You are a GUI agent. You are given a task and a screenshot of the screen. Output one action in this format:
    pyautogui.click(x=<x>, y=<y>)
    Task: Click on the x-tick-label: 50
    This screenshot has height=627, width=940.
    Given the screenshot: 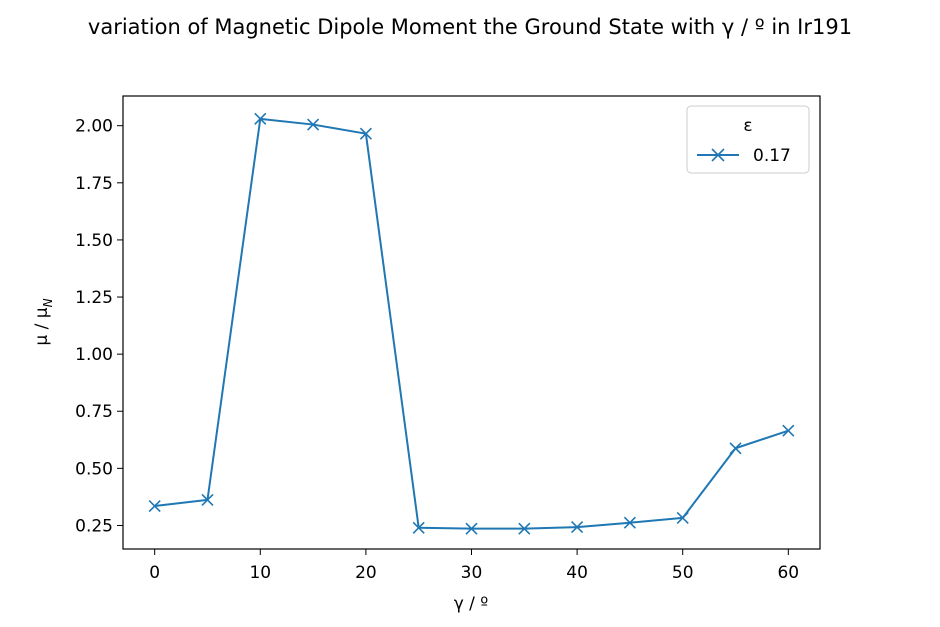 What is the action you would take?
    pyautogui.click(x=683, y=573)
    